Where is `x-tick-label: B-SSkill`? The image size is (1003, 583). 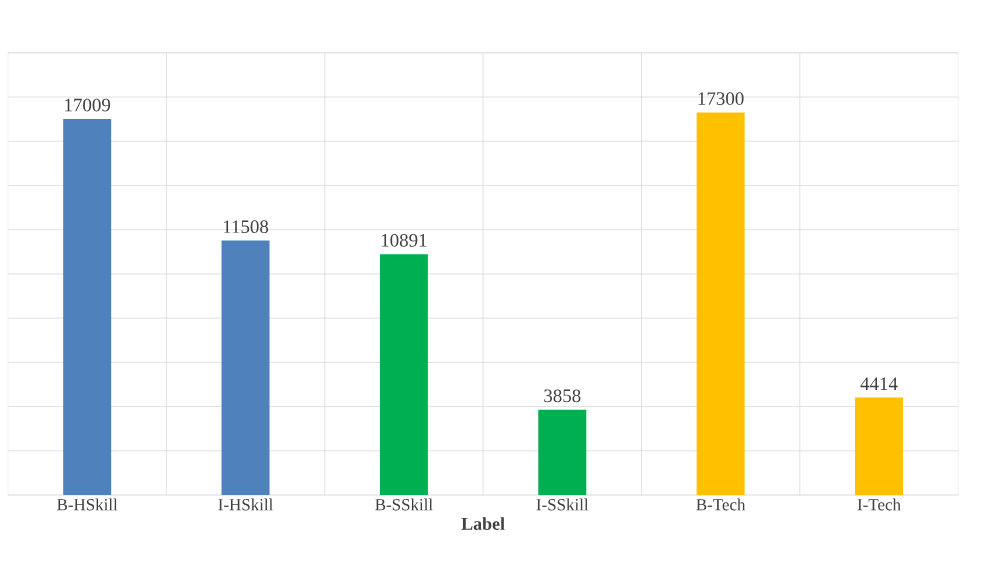 x-tick-label: B-SSkill is located at coordinates (404, 504).